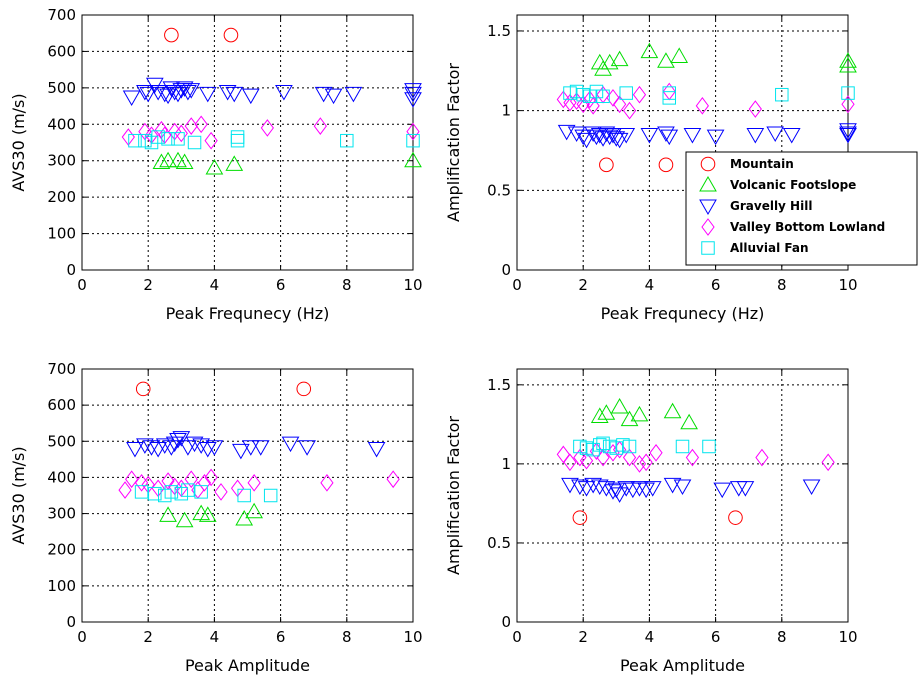 The width and height of the screenshot is (918, 684). Describe the element at coordinates (499, 385) in the screenshot. I see `y-tick-label: 1.5` at that location.